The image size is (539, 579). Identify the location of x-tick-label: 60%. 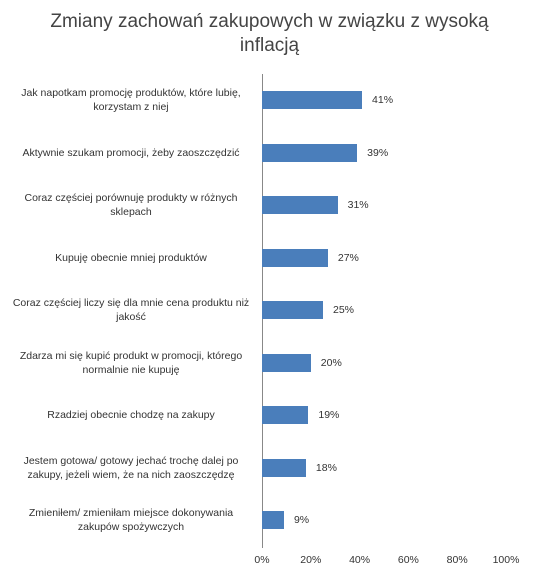
(408, 560).